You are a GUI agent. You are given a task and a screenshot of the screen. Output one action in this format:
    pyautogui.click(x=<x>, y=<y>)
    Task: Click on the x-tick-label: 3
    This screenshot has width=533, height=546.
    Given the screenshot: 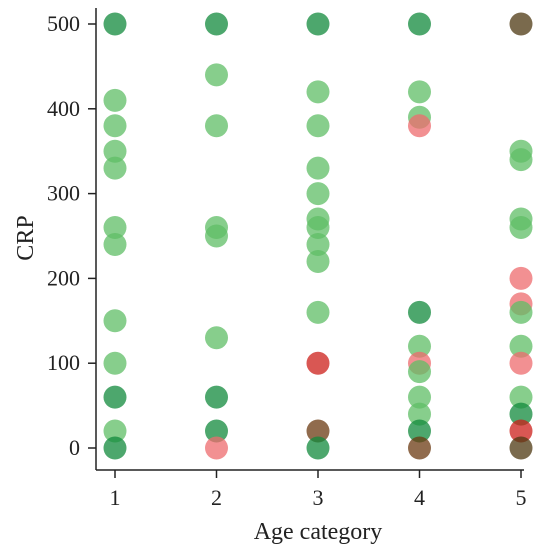 What is the action you would take?
    pyautogui.click(x=318, y=497)
    